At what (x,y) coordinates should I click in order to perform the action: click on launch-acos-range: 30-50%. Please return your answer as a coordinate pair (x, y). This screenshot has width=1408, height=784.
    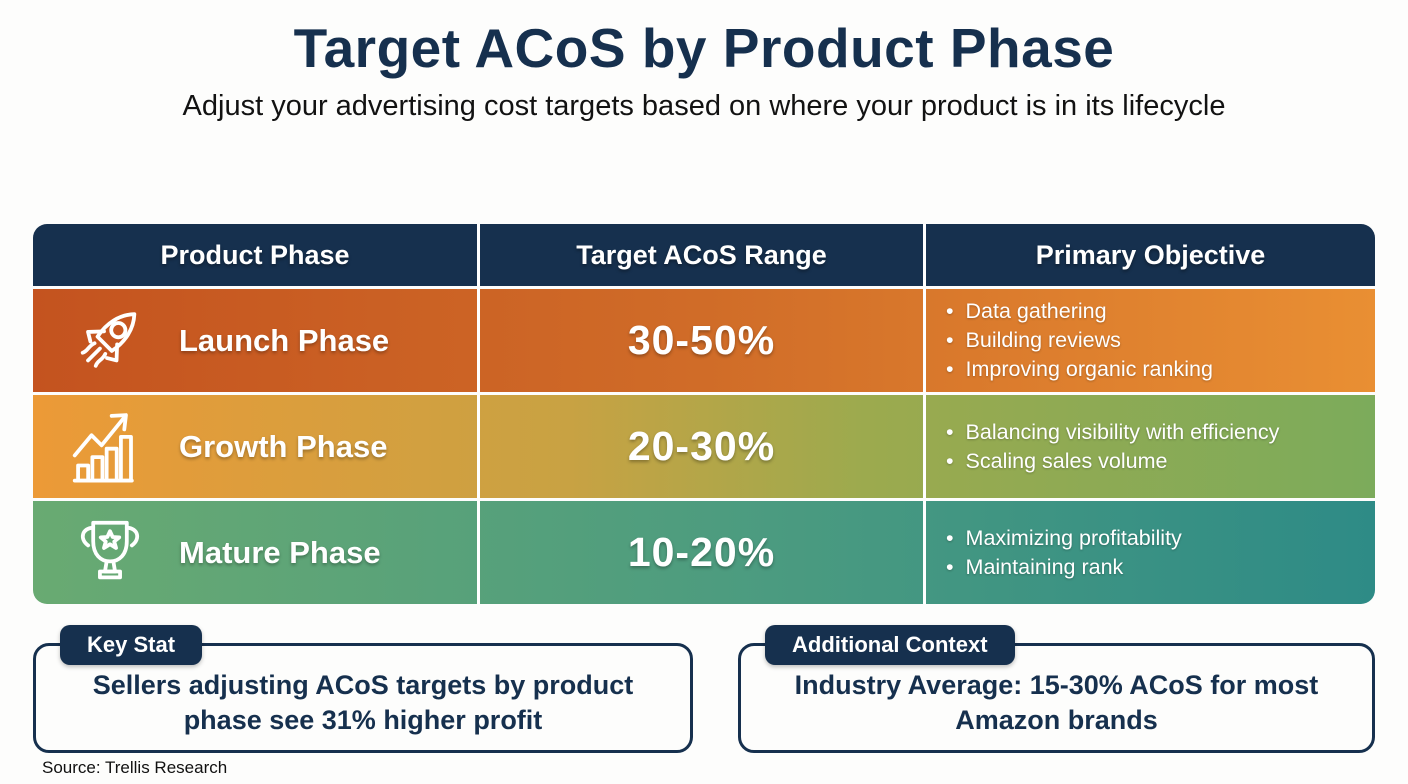
    Looking at the image, I should click on (703, 340).